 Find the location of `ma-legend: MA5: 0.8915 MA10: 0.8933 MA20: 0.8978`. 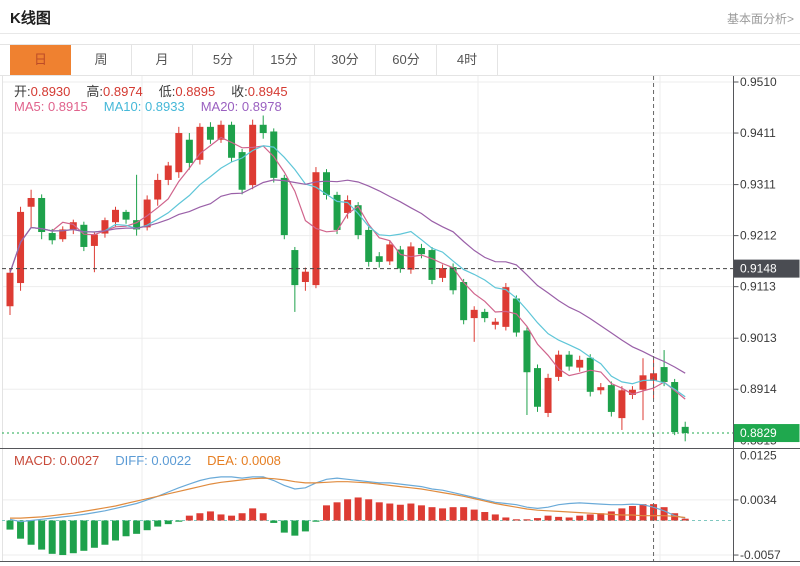

ma-legend: MA5: 0.8915 MA10: 0.8933 MA20: 0.8978 is located at coordinates (148, 106).